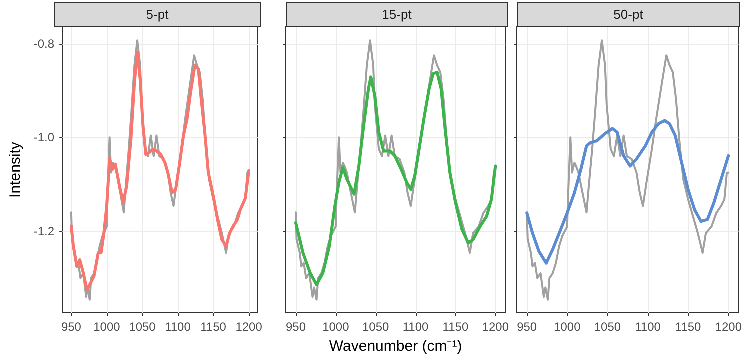 This screenshot has height=359, width=745. Describe the element at coordinates (628, 14) in the screenshot. I see `chart-title: 50-pt` at that location.